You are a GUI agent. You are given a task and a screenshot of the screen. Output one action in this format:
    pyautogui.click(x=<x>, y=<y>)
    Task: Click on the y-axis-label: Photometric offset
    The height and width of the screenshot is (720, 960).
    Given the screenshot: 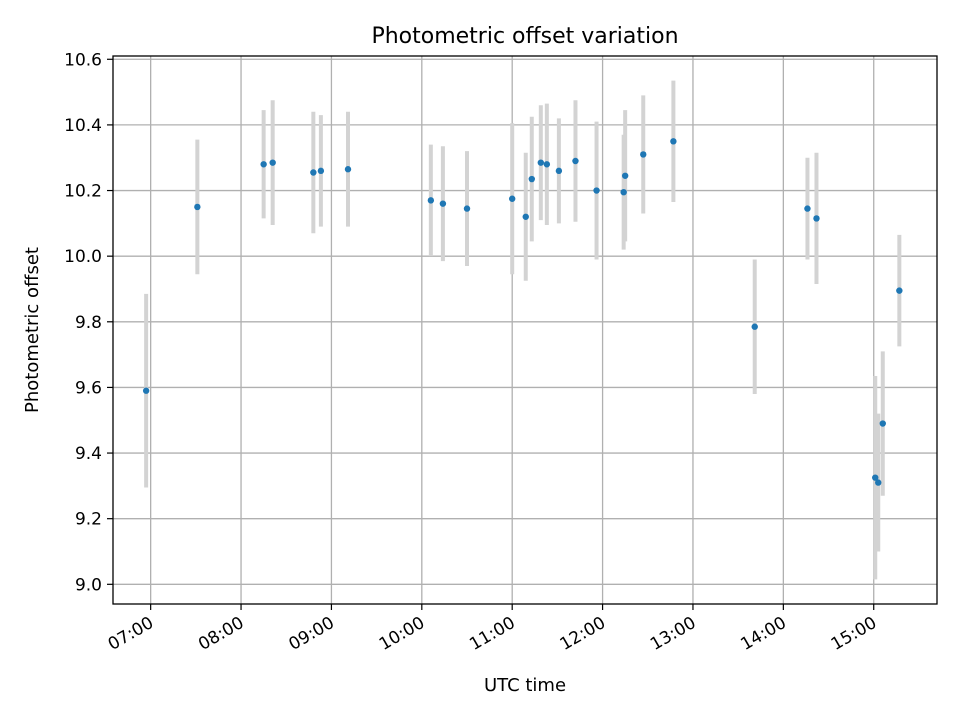 What is the action you would take?
    pyautogui.click(x=32, y=330)
    